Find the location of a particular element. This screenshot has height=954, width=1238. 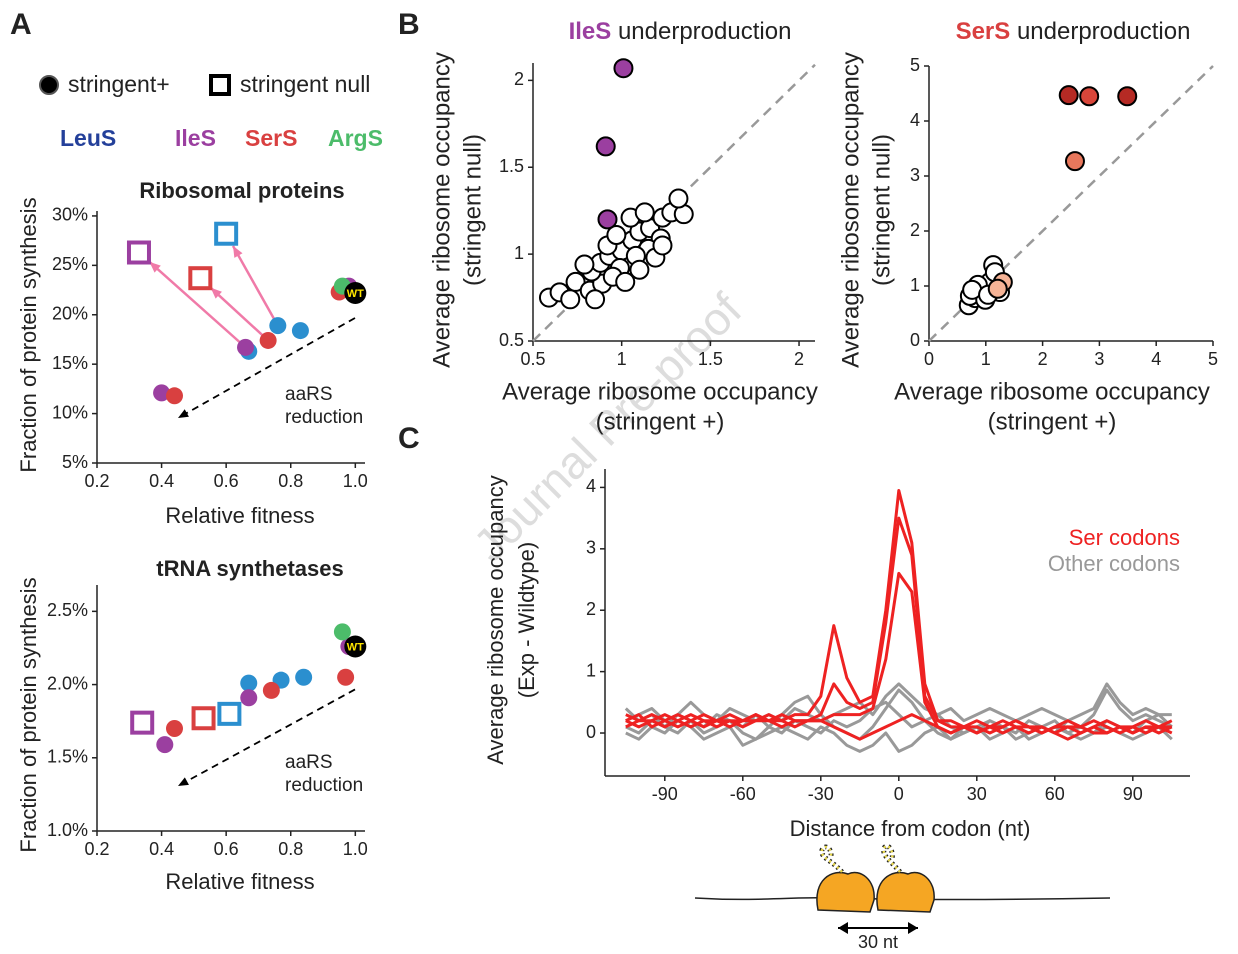

y-tick-label: 20% is located at coordinates (70, 314).